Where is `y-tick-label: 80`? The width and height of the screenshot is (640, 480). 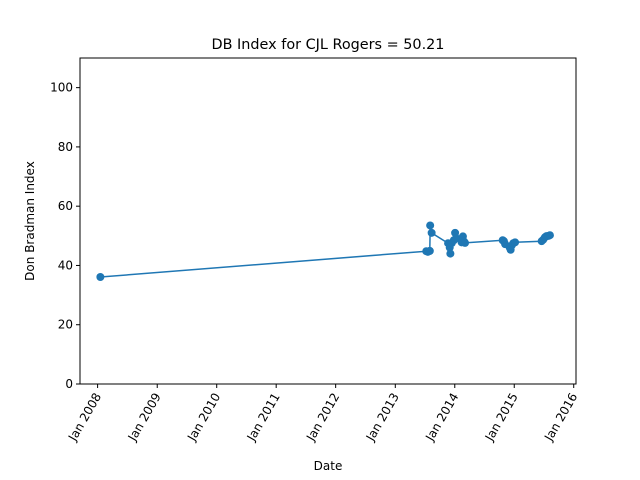
y-tick-label: 80 is located at coordinates (65, 147).